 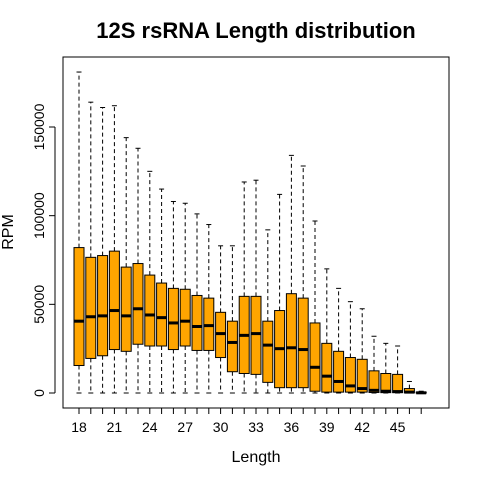 I want to click on x-tick-label: 30, so click(x=221, y=427).